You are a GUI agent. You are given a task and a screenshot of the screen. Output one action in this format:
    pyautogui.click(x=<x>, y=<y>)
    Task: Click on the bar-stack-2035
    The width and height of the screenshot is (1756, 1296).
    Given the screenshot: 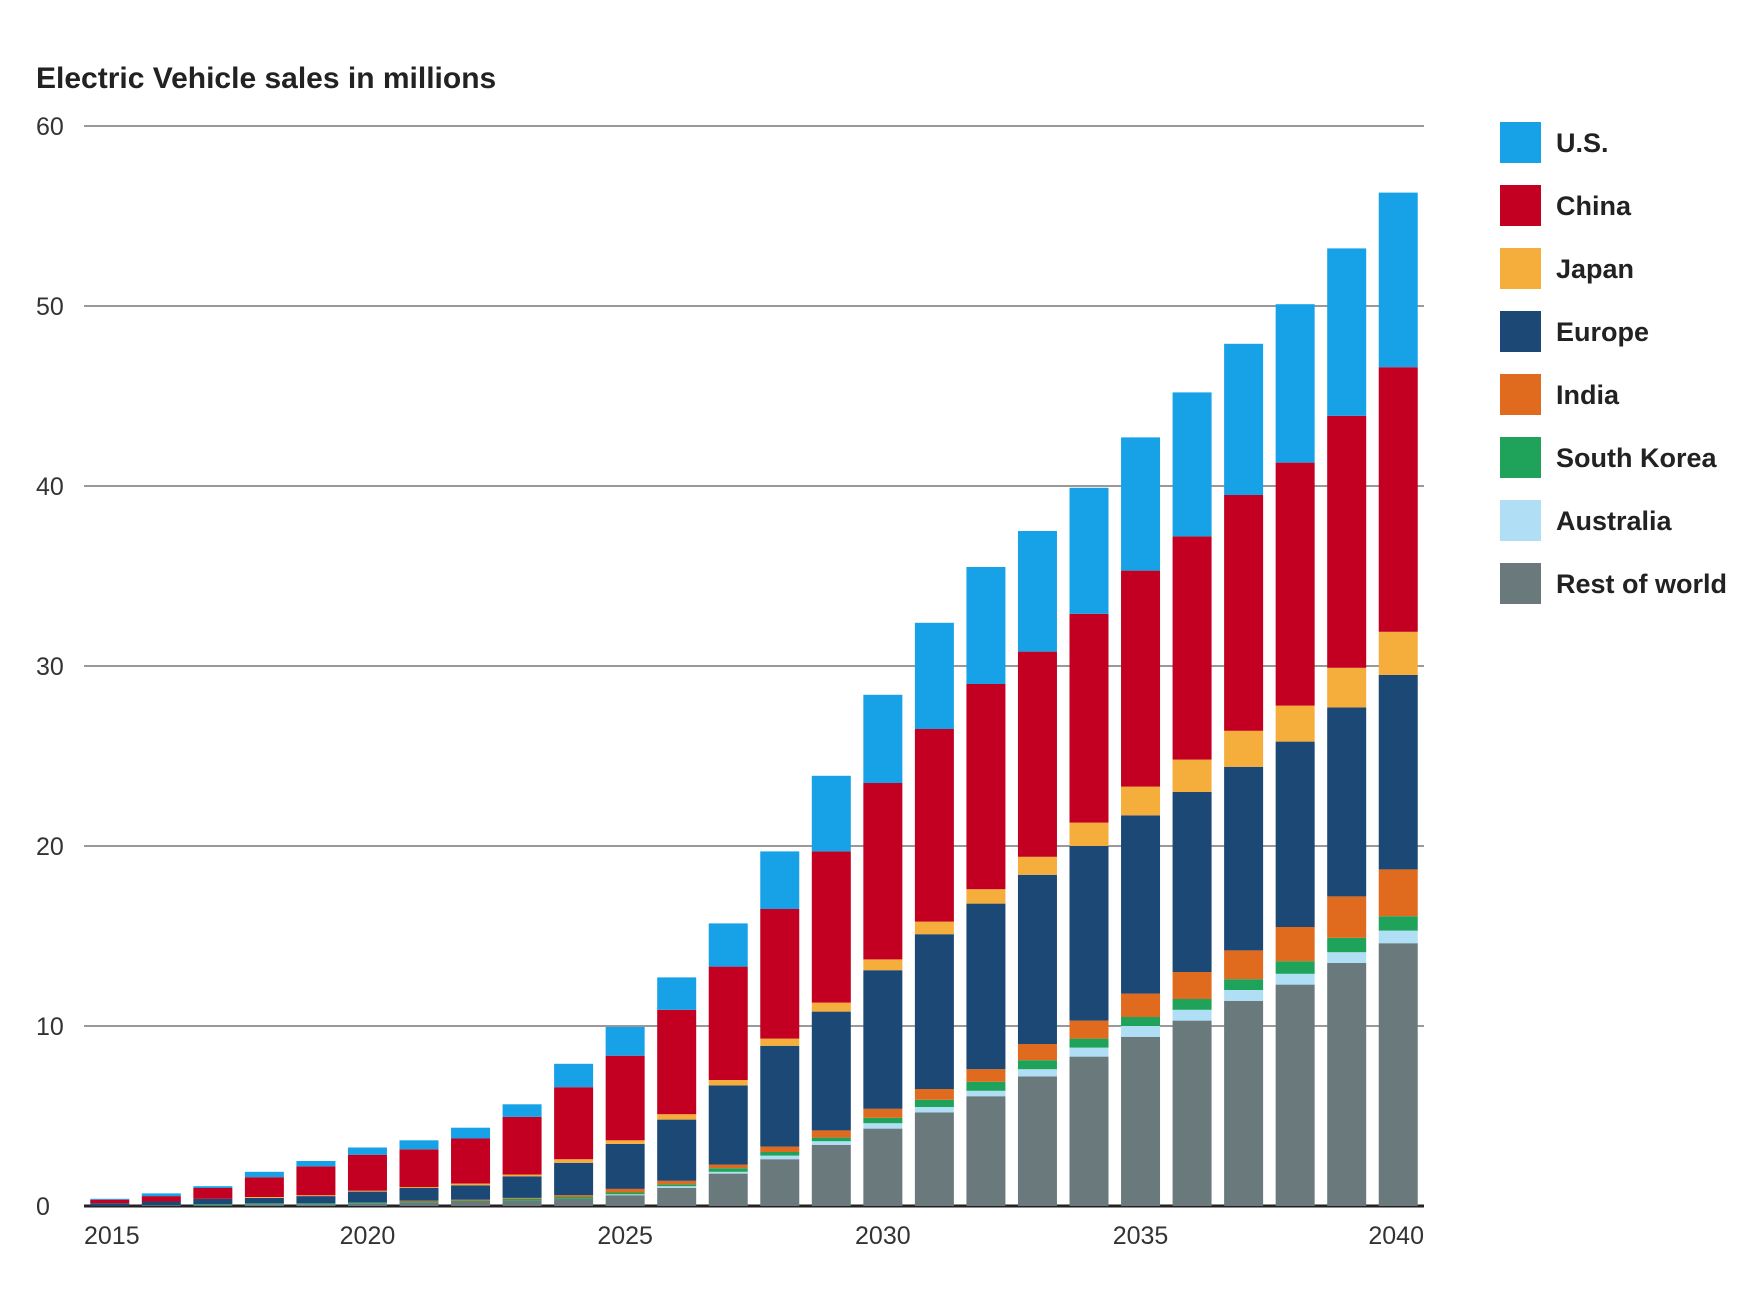 What is the action you would take?
    pyautogui.click(x=1141, y=821)
    